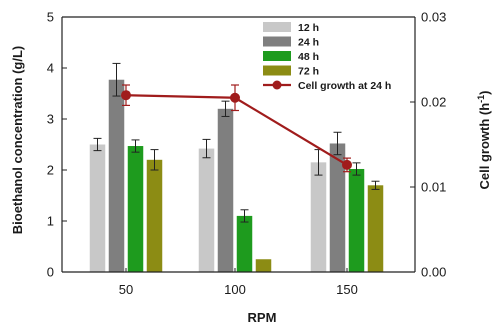 This screenshot has width=498, height=328. What do you see at coordinates (433, 272) in the screenshot?
I see `y2-tick-label: 0.00` at bounding box center [433, 272].